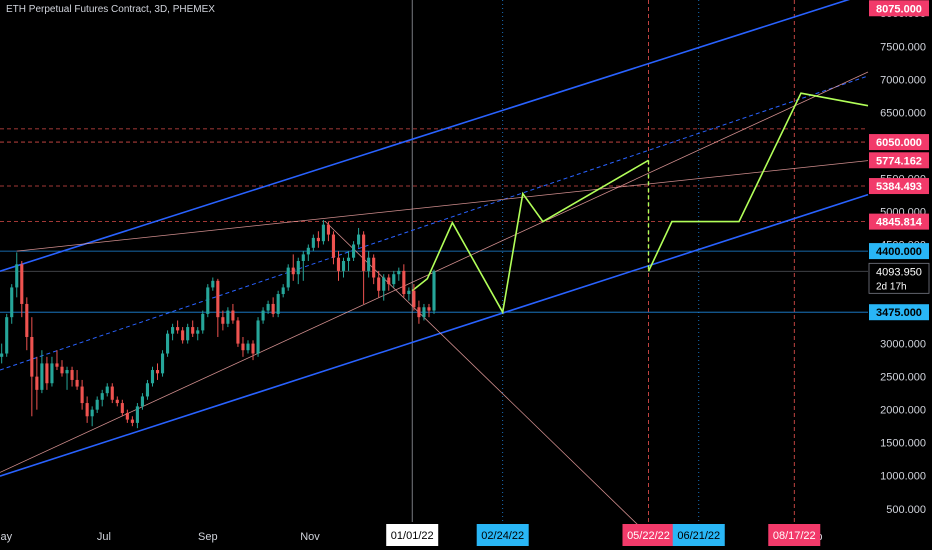 The width and height of the screenshot is (932, 550). What do you see at coordinates (903, 113) in the screenshot?
I see `price-tick-label: 6500.000` at bounding box center [903, 113].